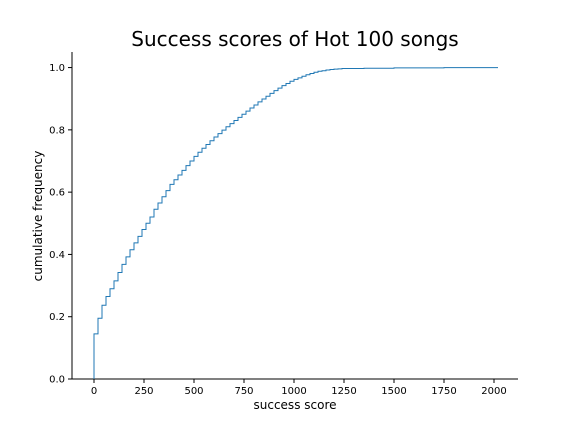 This screenshot has width=576, height=432. What do you see at coordinates (94, 391) in the screenshot?
I see `x-tick-label: 0` at bounding box center [94, 391].